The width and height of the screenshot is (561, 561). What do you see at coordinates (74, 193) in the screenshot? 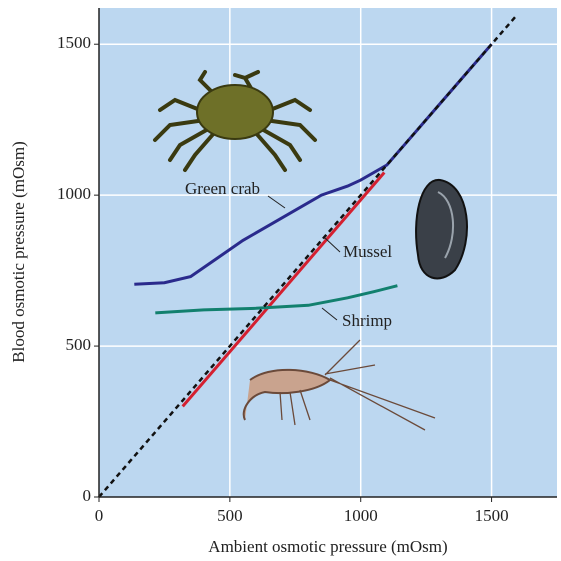
I see `y-tick-label: 1000` at bounding box center [74, 193].